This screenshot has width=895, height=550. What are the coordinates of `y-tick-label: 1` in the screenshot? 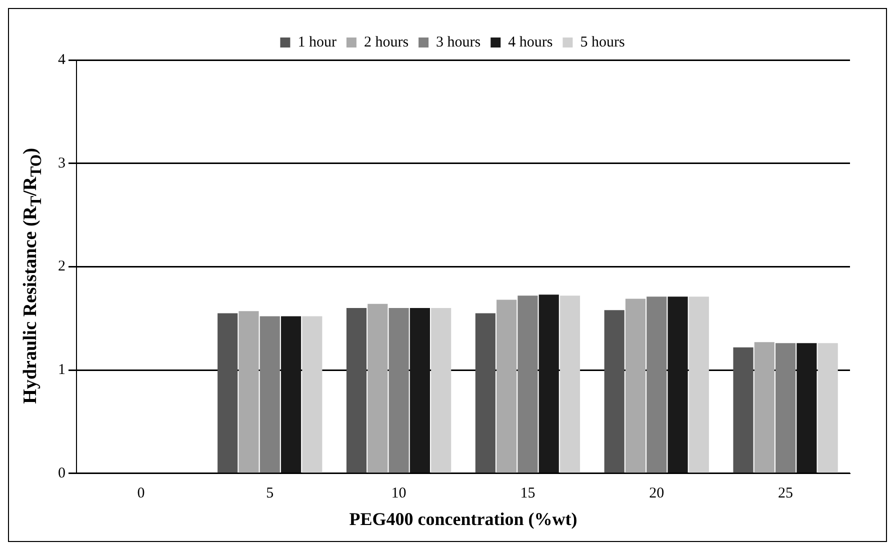 It's located at (62, 370).